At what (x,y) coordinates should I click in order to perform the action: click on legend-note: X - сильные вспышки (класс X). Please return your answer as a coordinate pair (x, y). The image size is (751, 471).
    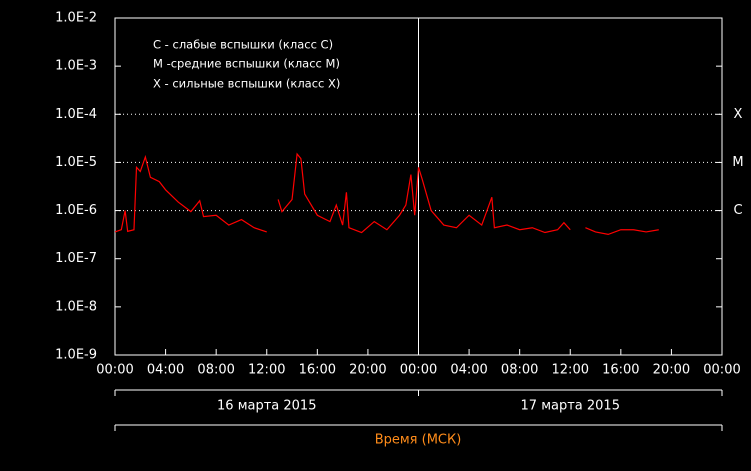
    Looking at the image, I should click on (246, 84).